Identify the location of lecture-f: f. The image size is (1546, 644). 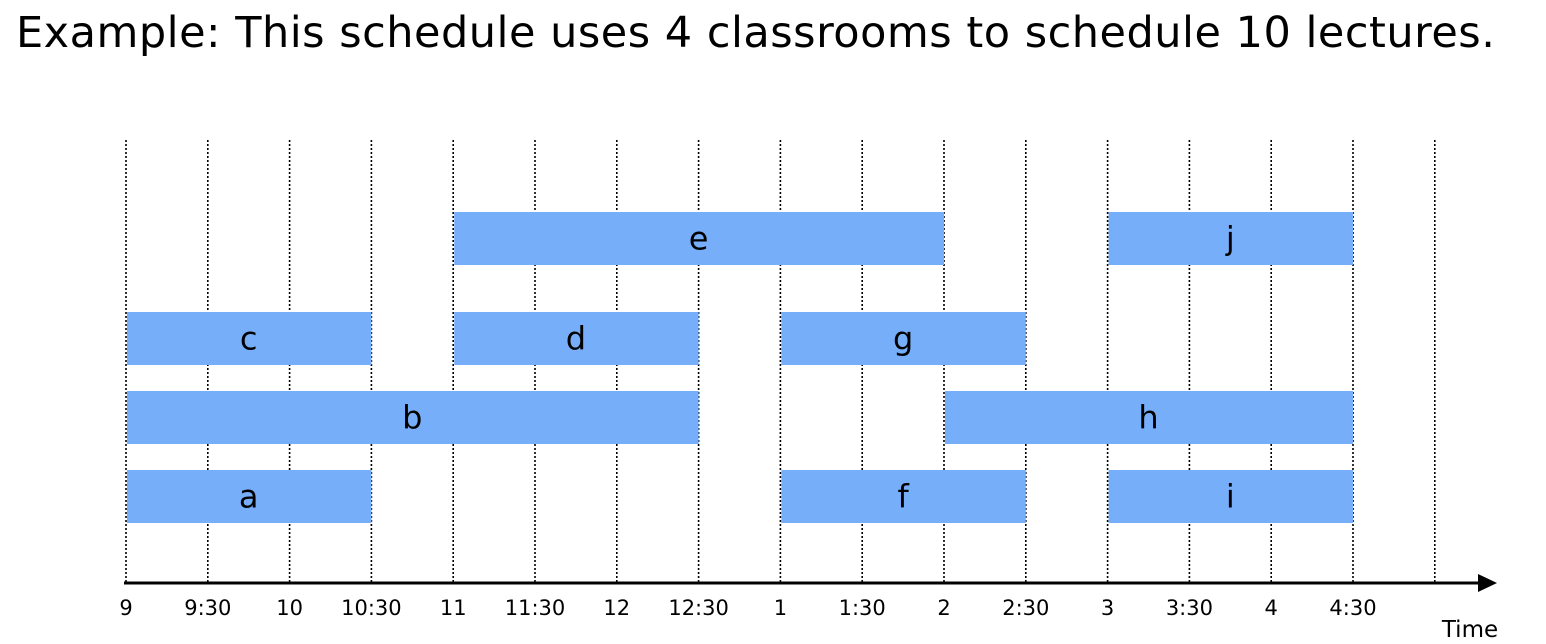
(903, 496).